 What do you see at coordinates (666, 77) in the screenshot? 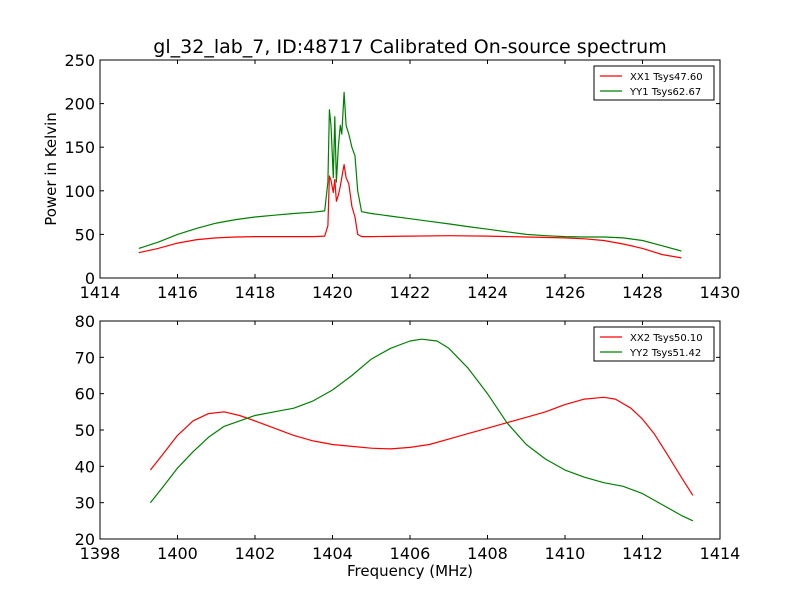
I see `top-legend-label-1: XX1 Tsys47.60` at bounding box center [666, 77].